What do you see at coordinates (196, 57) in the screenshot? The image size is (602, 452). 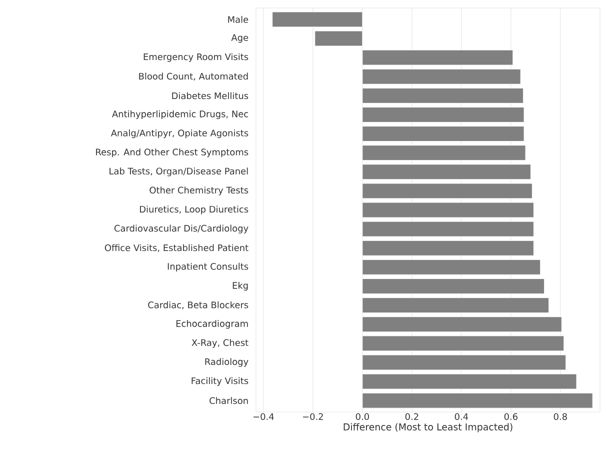 I see `y-tick-label: Emergency Room Visits` at bounding box center [196, 57].